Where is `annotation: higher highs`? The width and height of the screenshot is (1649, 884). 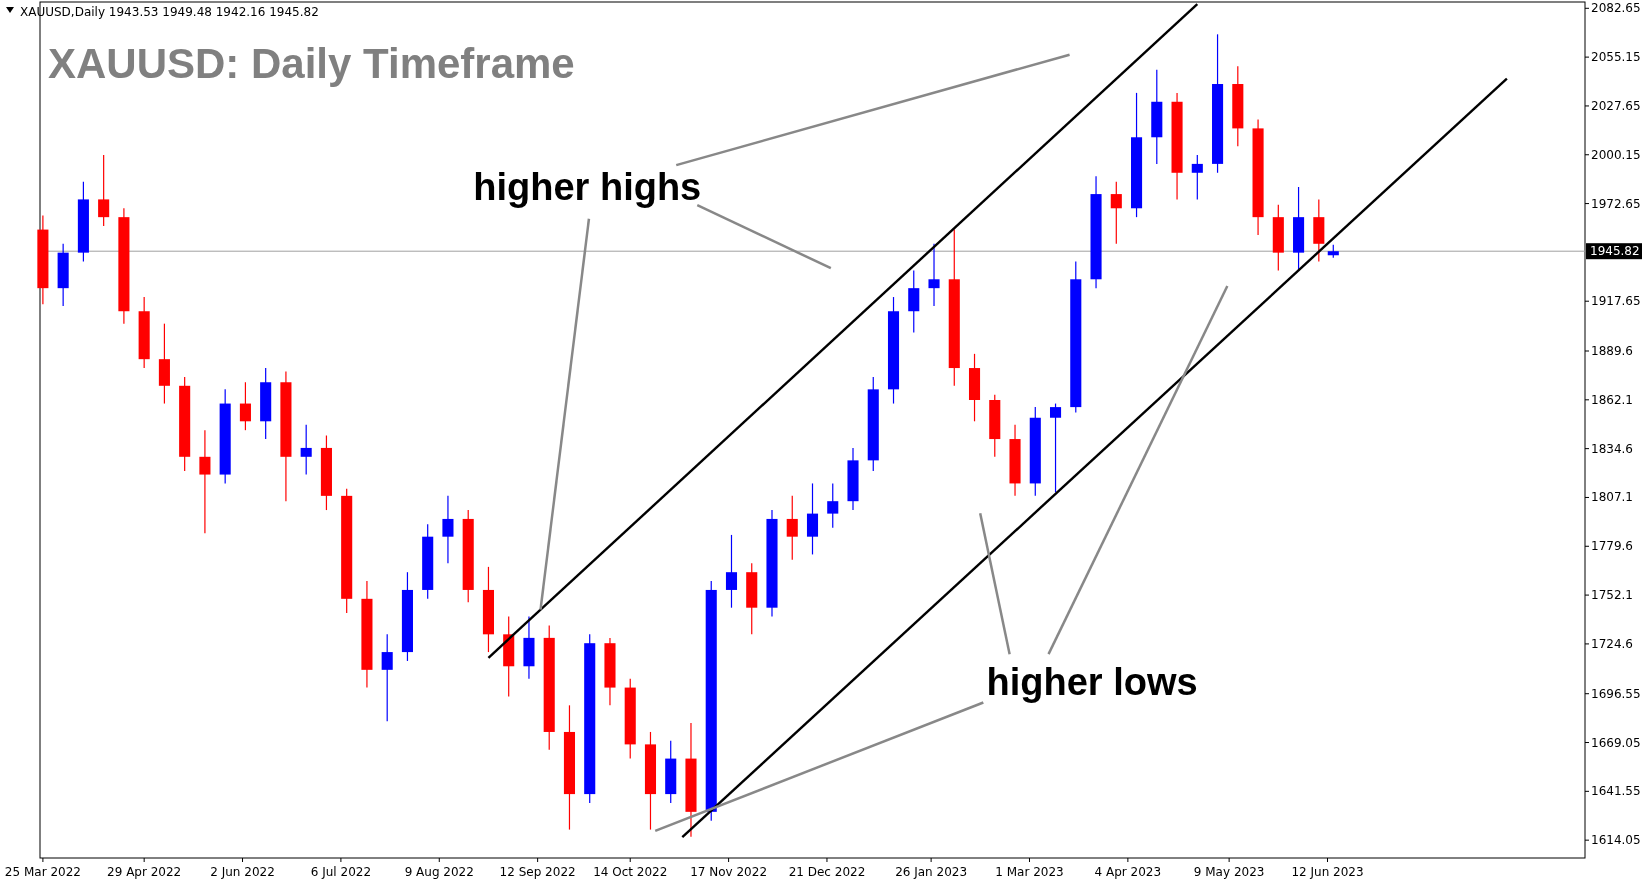 annotation: higher highs is located at coordinates (587, 186).